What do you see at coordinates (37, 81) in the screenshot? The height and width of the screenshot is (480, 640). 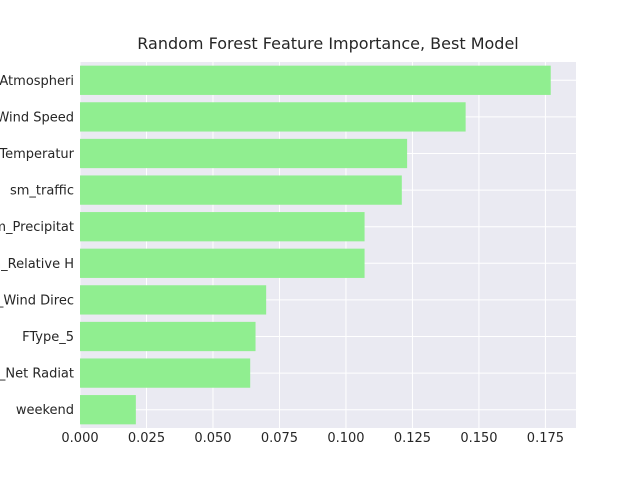 I see `y-tick-label: _Atmospheri` at bounding box center [37, 81].